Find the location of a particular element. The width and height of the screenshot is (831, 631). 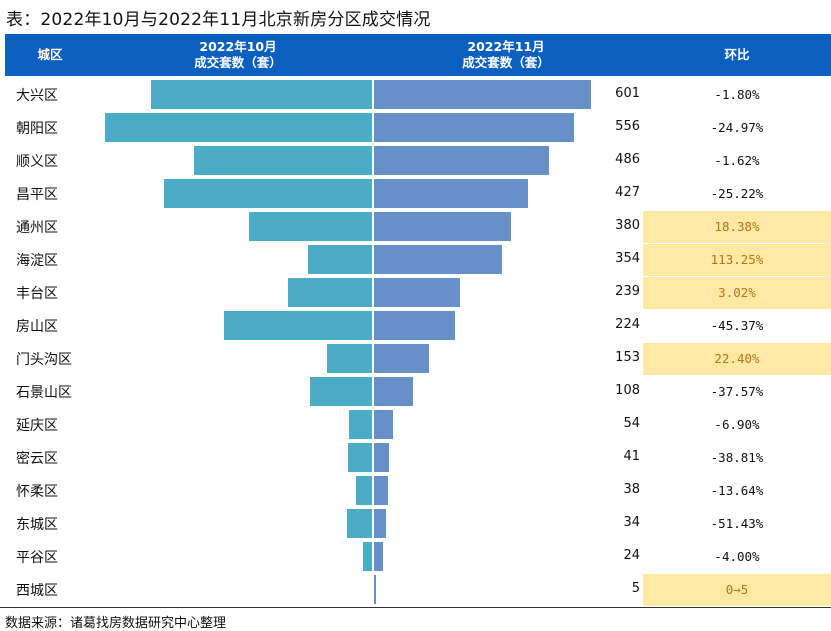

header-nov: 2022年11月 成交套数（套） is located at coordinates (506, 55).